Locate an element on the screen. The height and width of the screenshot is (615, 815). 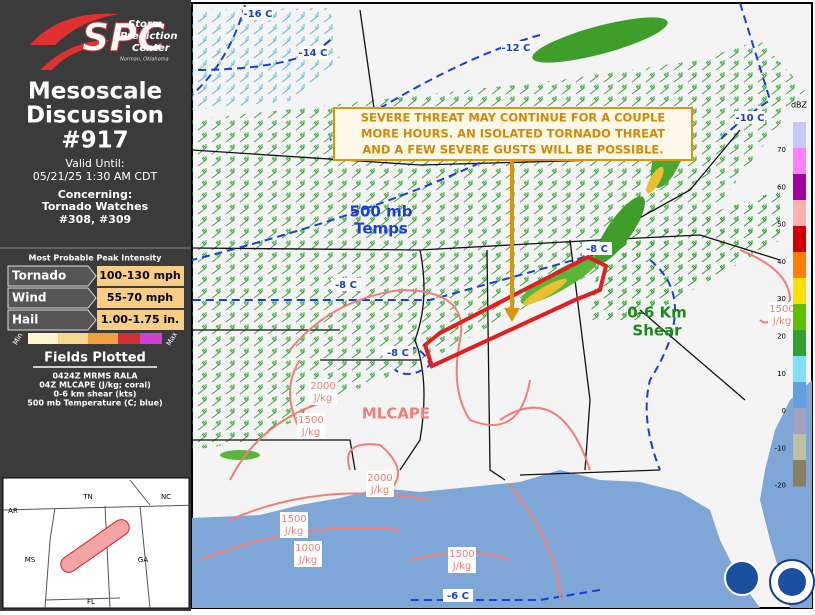
hazard-value: 100-130 mph is located at coordinates (140, 275).